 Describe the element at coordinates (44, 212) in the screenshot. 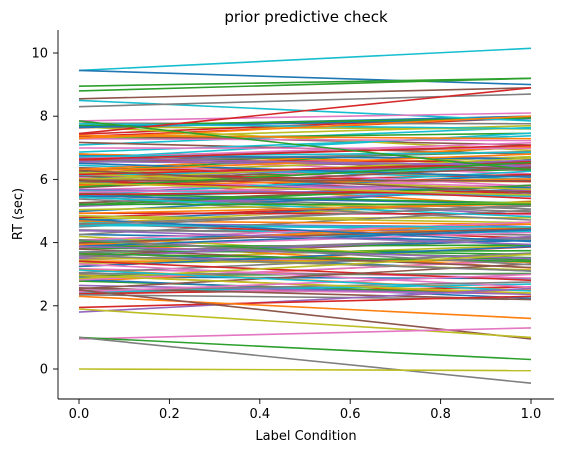

I see `y-axis-ticks: 0 2 4 6 8 10` at that location.